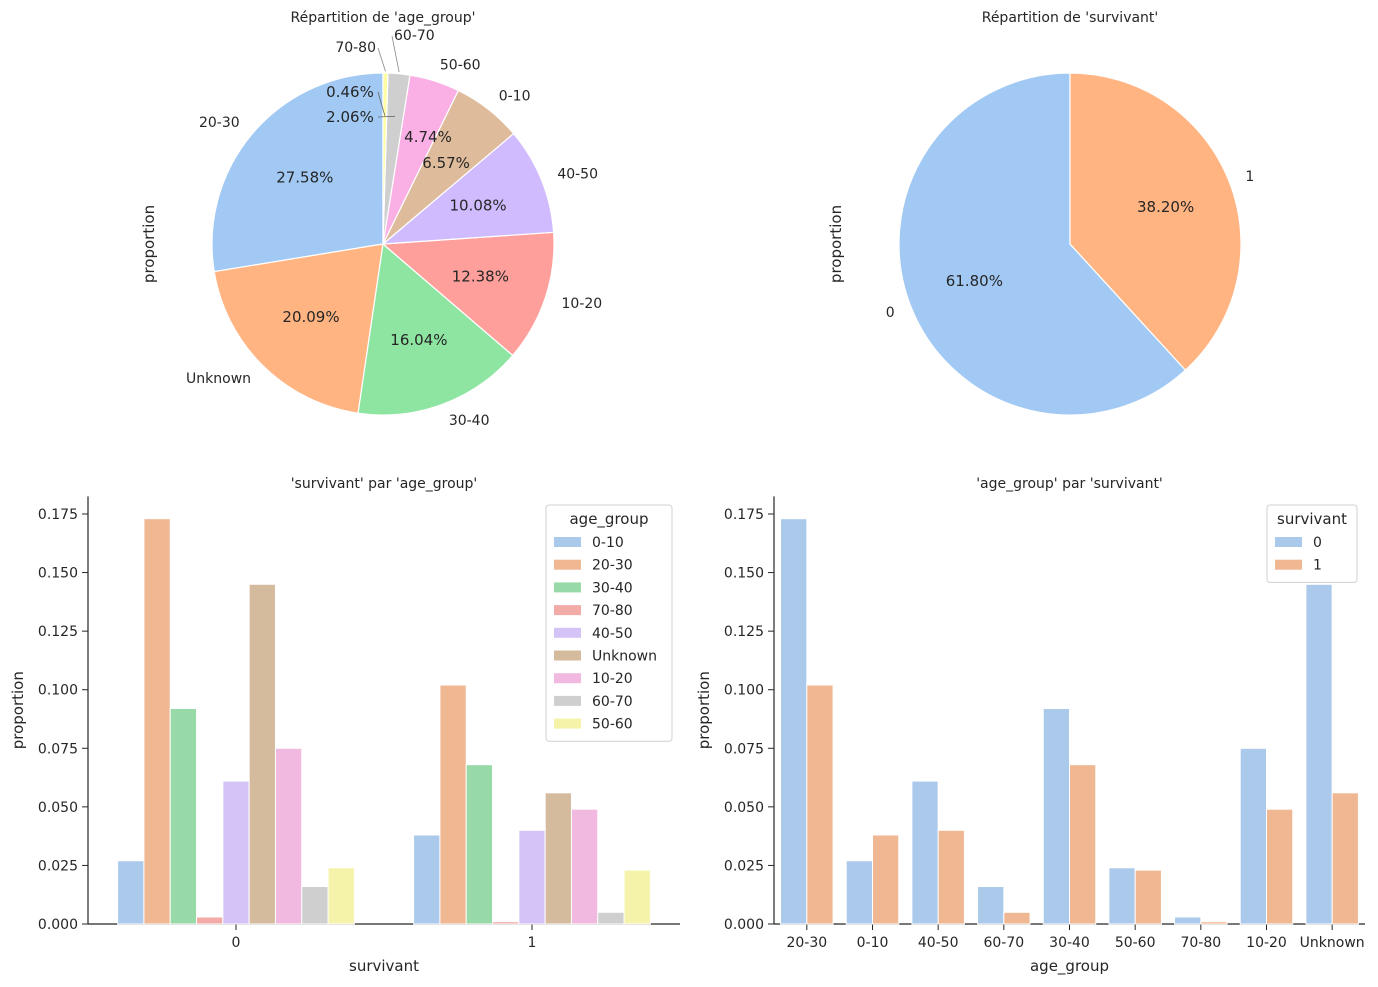 The width and height of the screenshot is (1378, 987). What do you see at coordinates (469, 421) in the screenshot?
I see `slice-label: 30-40` at bounding box center [469, 421].